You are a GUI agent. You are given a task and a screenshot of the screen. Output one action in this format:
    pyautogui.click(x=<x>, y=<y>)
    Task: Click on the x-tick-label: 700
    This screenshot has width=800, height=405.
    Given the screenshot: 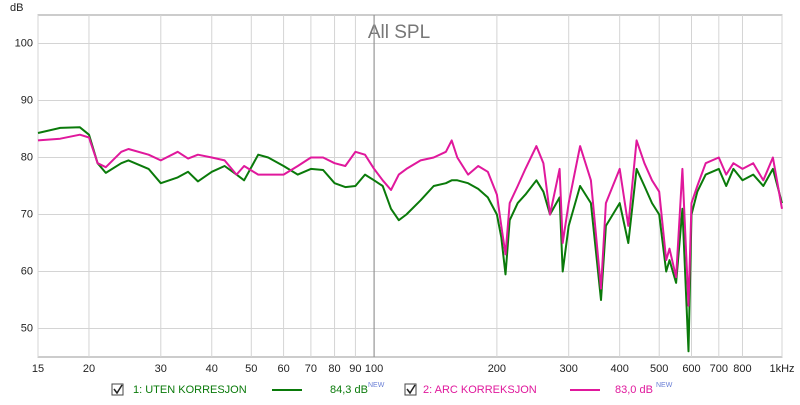 What is the action you would take?
    pyautogui.click(x=719, y=369)
    